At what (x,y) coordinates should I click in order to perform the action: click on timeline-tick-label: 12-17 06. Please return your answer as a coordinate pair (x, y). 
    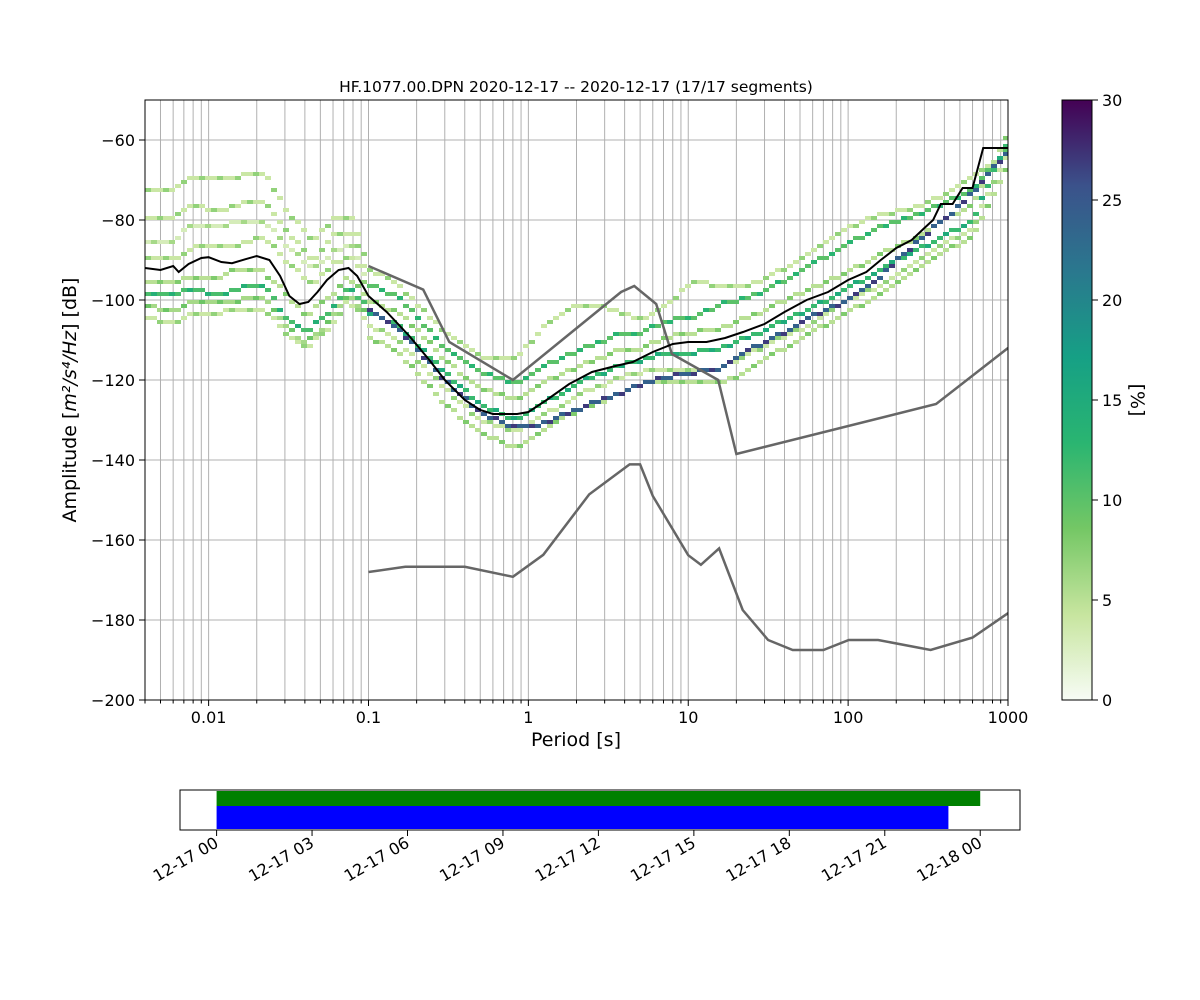
    Looking at the image, I should click on (377, 859).